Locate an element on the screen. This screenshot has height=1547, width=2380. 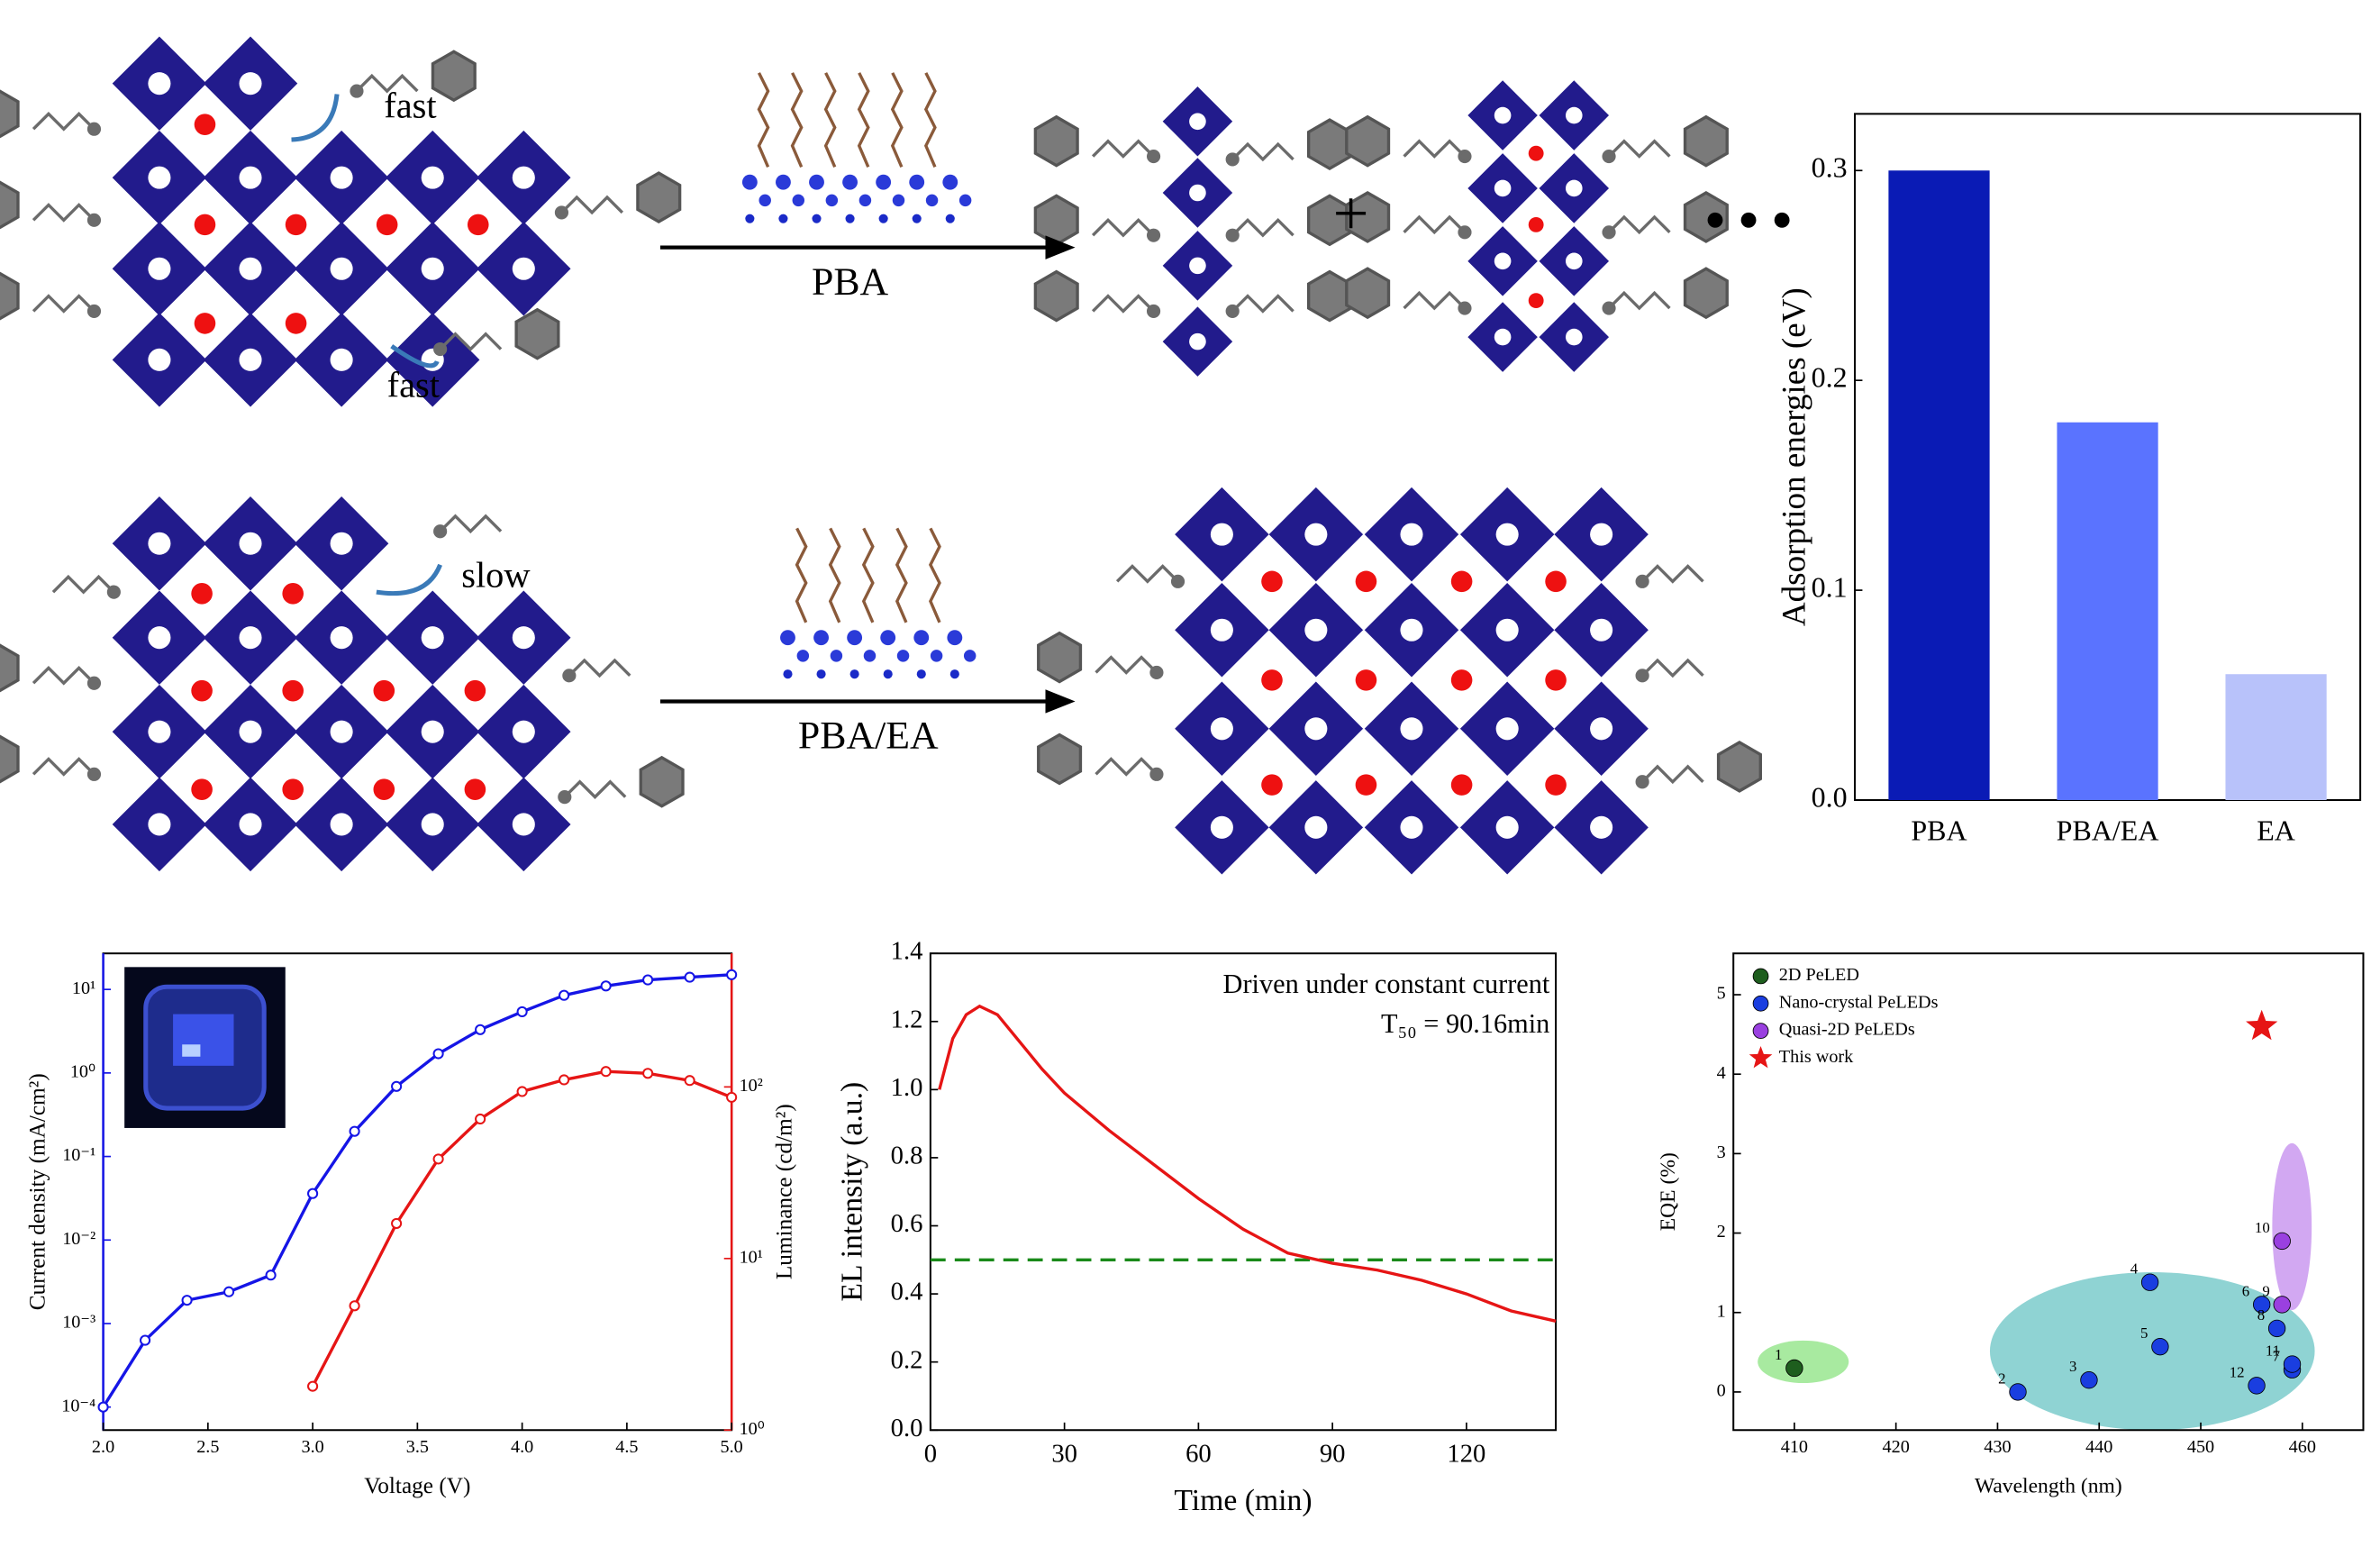
x-tick-label: PBA is located at coordinates (1939, 830).